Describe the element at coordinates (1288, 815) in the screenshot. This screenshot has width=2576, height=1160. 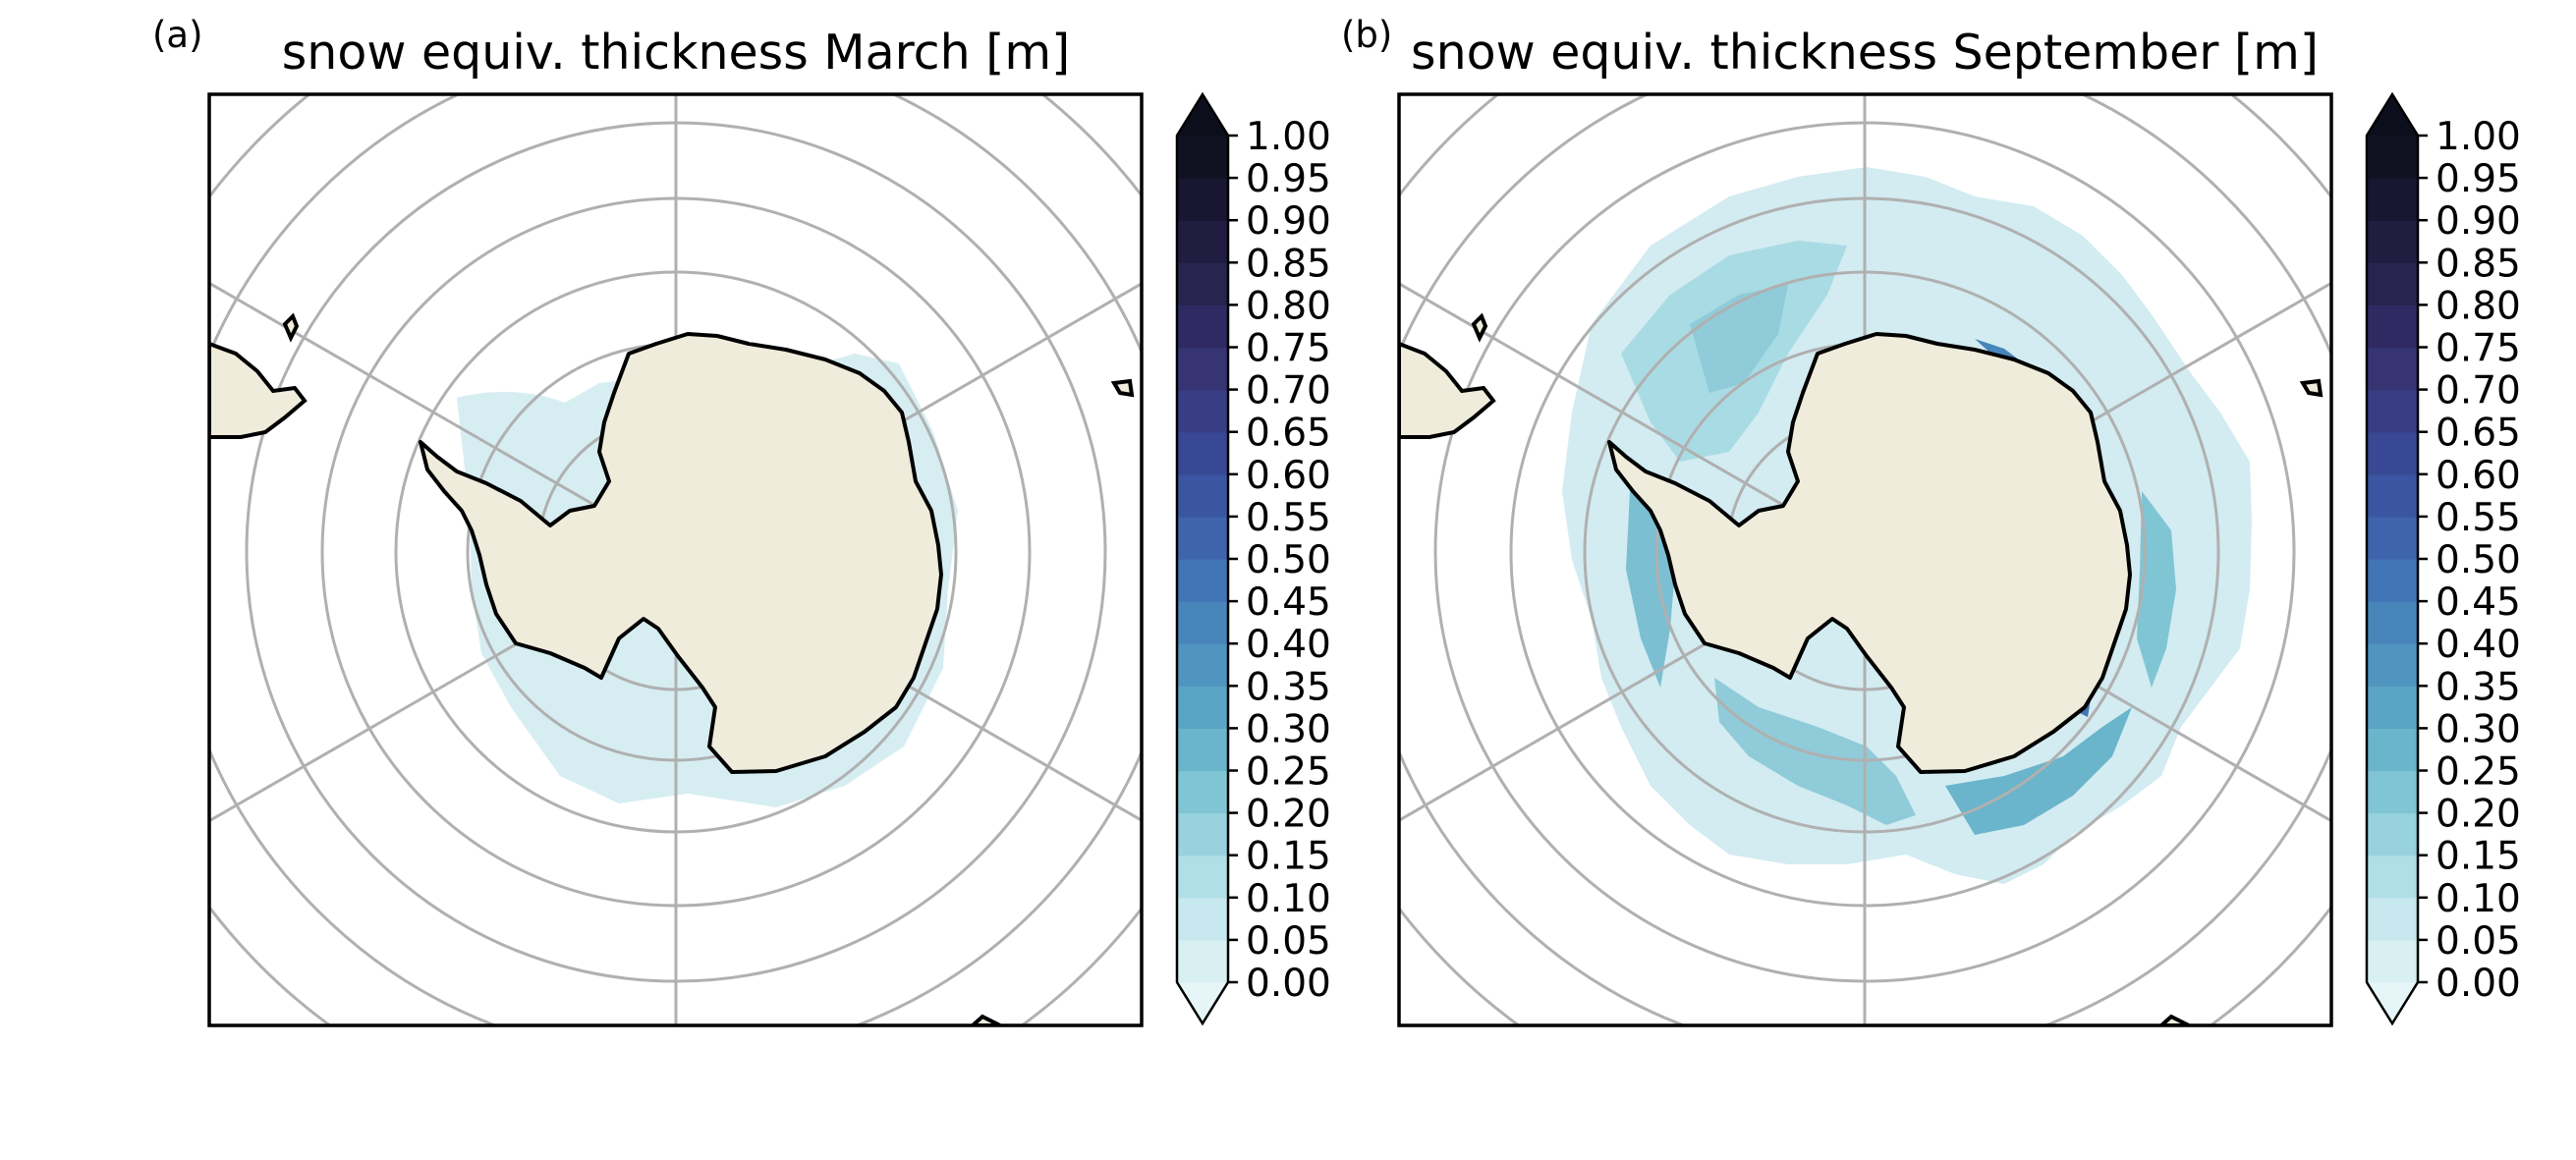
I see `panel-a-colorbar-tick-label: 0.20` at that location.